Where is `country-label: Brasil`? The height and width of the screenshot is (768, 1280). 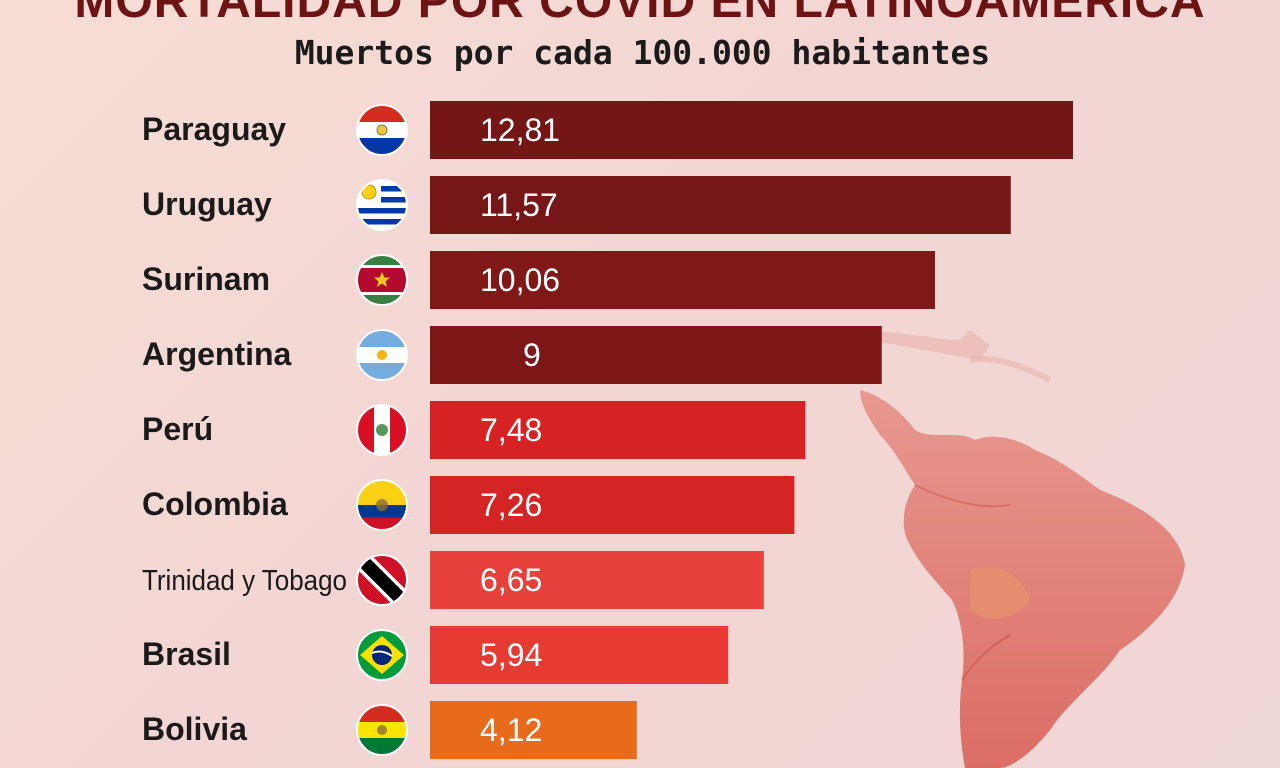 country-label: Brasil is located at coordinates (186, 654).